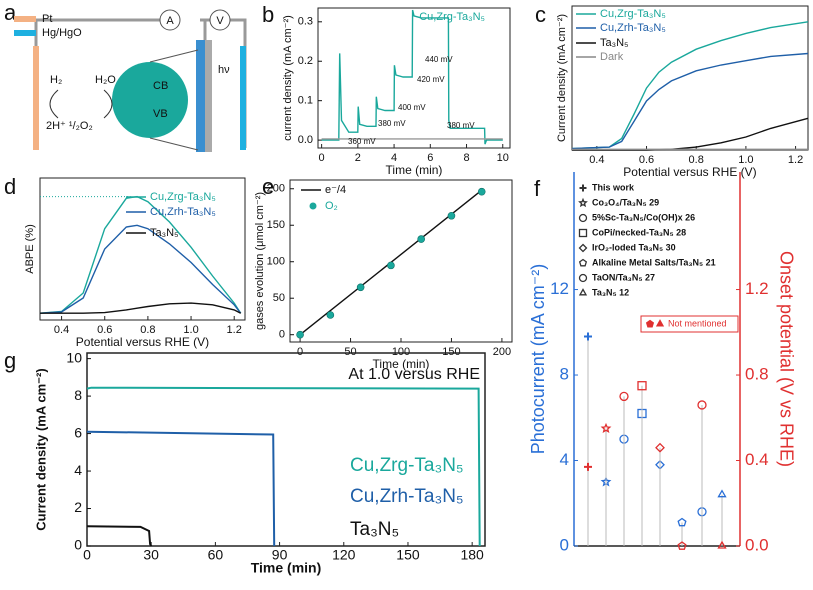 This screenshot has width=813, height=590. I want to click on band-label: CB, so click(160, 86).